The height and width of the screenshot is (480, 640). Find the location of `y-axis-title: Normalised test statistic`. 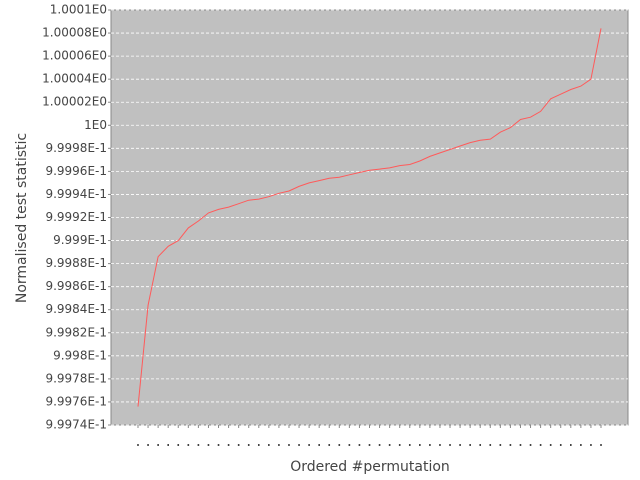

y-axis-title: Normalised test statistic is located at coordinates (22, 218).